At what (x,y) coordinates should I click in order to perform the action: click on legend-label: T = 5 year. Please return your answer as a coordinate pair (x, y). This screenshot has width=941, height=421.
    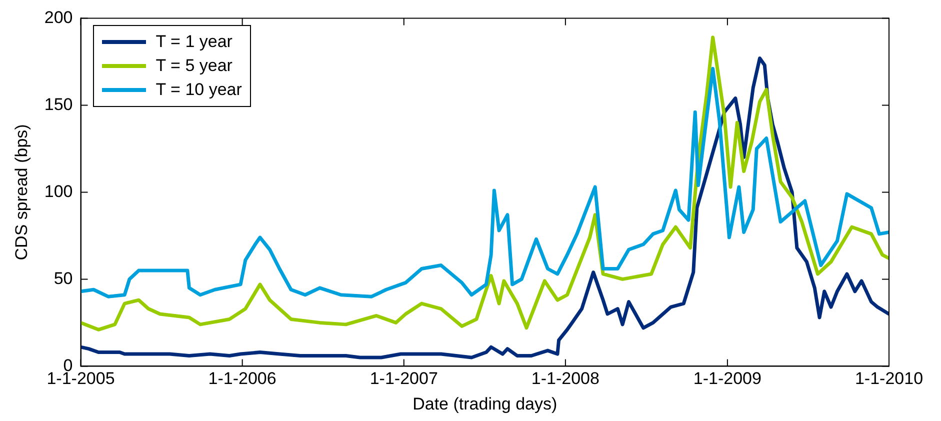
    Looking at the image, I should click on (194, 66).